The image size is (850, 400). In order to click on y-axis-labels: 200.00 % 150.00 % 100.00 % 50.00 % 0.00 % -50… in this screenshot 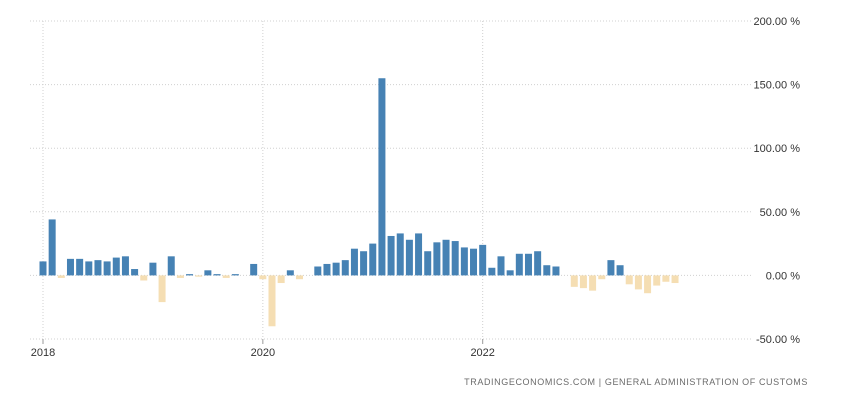, I will do `click(777, 181)`.